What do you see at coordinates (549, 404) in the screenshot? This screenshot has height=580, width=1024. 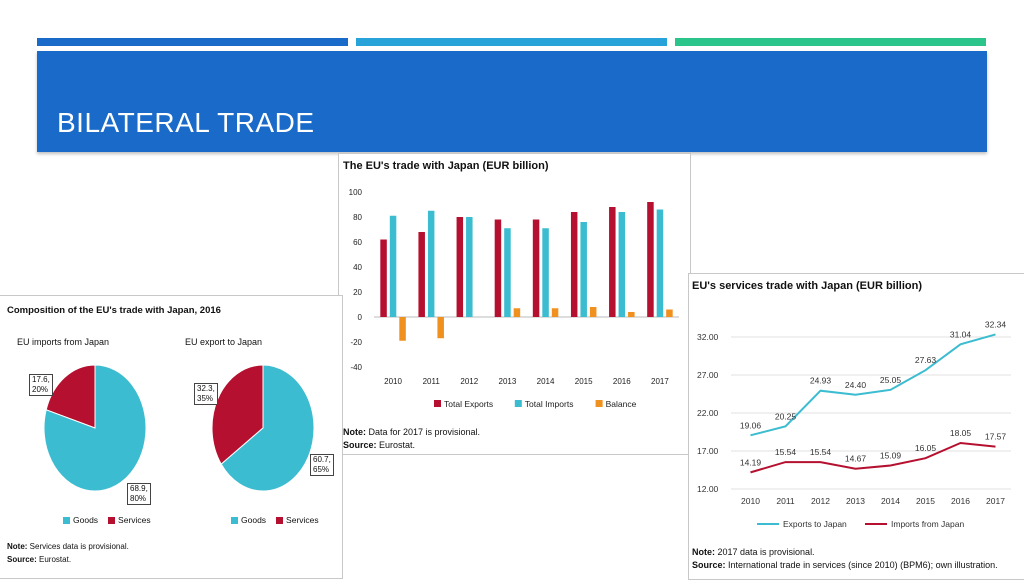 I see `legend-label: Total Imports` at bounding box center [549, 404].